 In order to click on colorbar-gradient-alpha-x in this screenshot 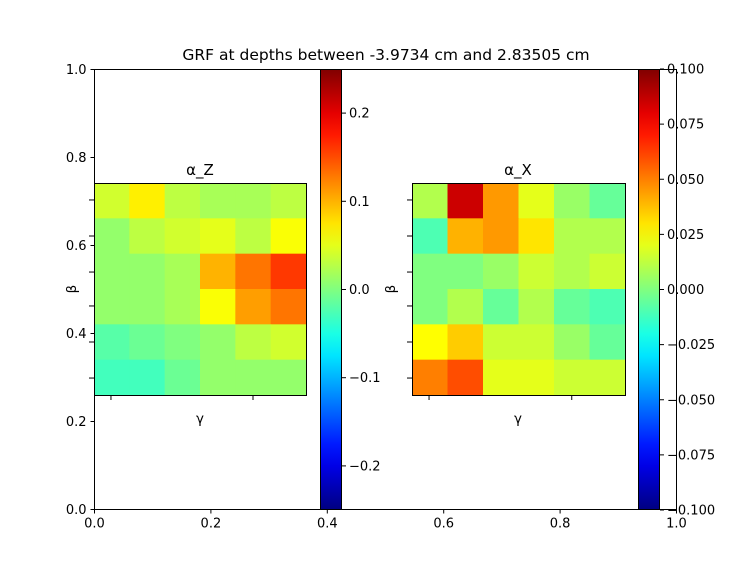, I will do `click(649, 289)`.